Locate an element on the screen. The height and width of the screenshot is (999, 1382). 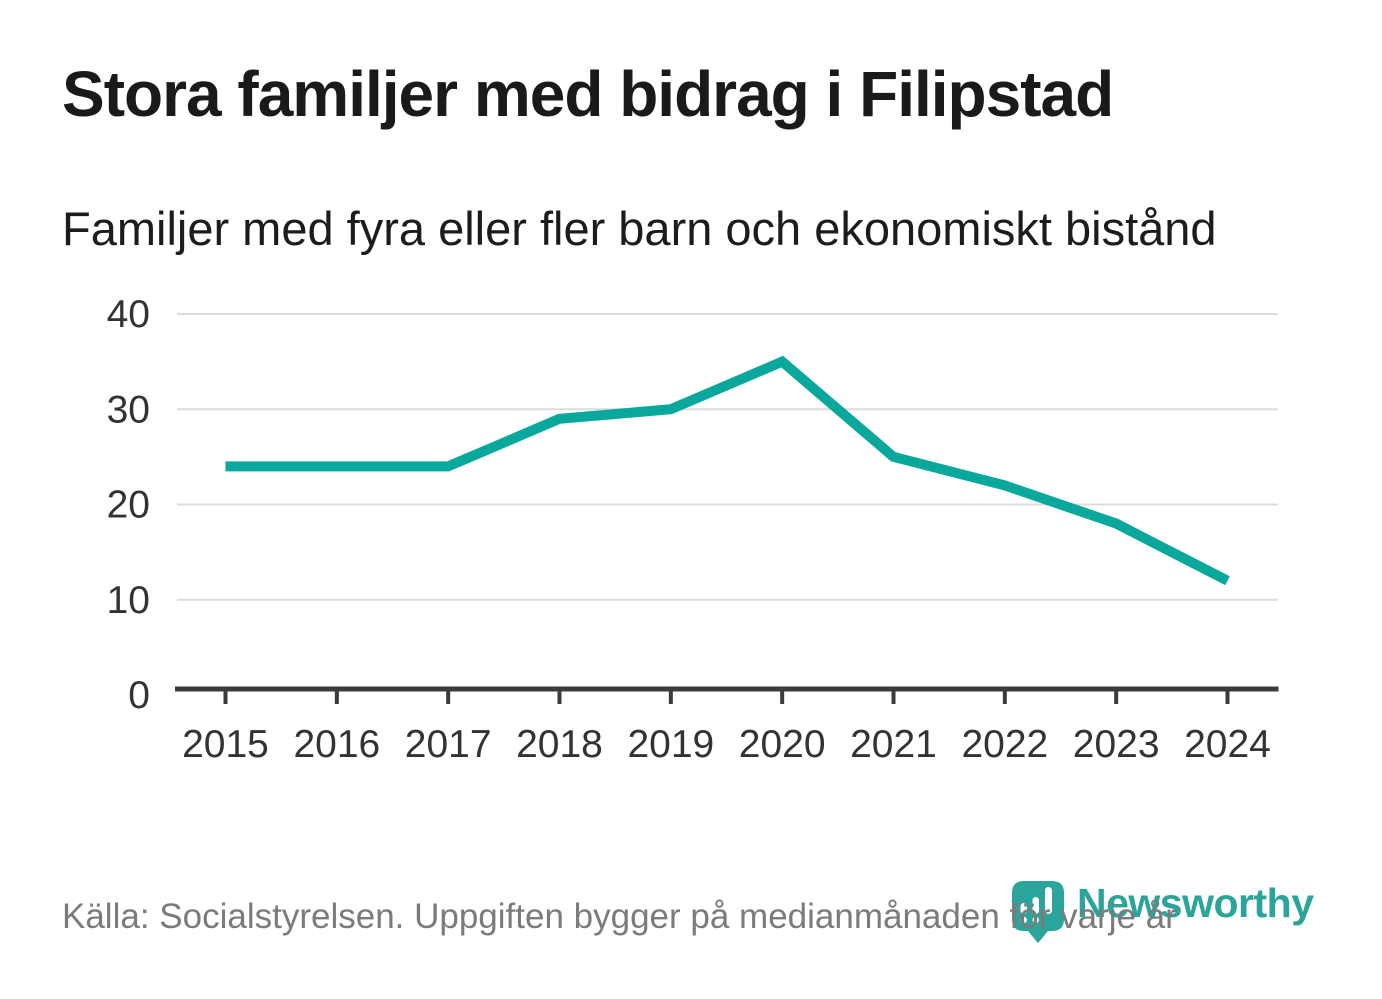
newsworthy-brand: Newsworthy is located at coordinates (1163, 912).